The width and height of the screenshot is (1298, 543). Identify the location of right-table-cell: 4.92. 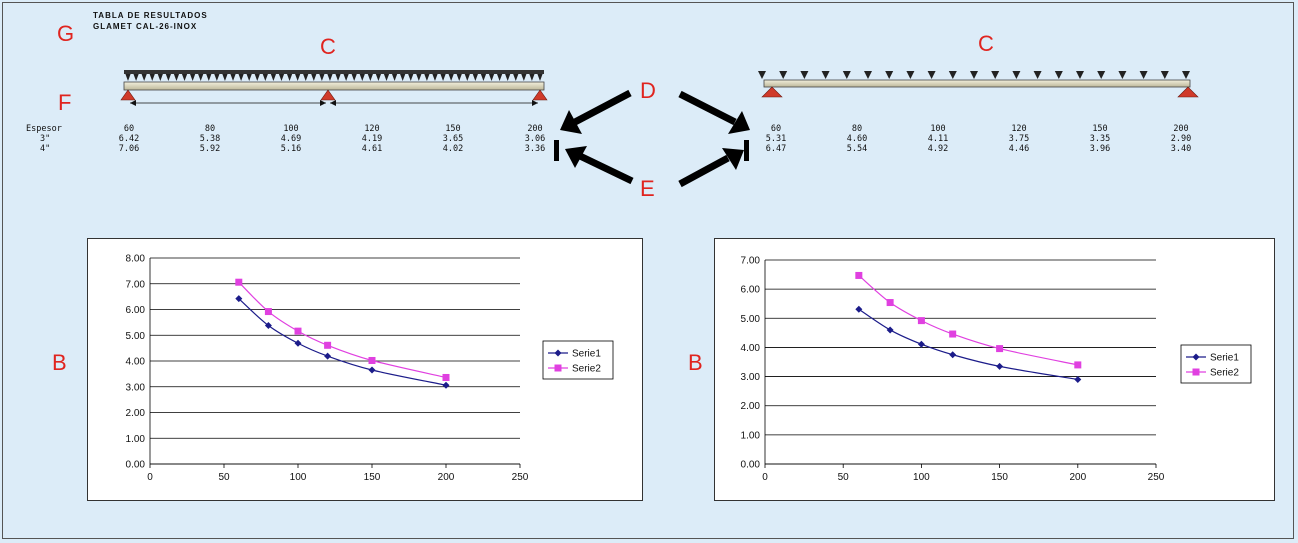
(938, 149).